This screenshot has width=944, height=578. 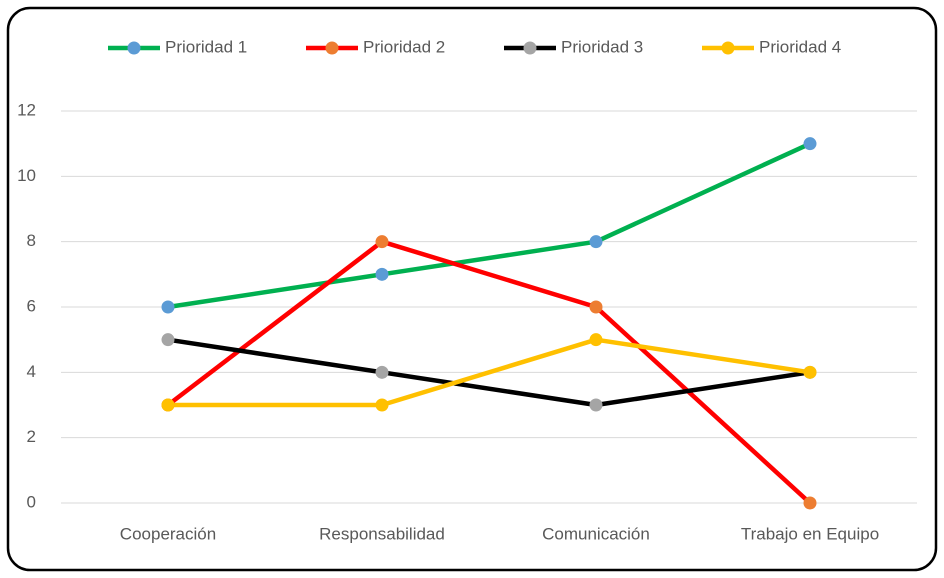 I want to click on legend-label: Prioridad 3, so click(x=602, y=46).